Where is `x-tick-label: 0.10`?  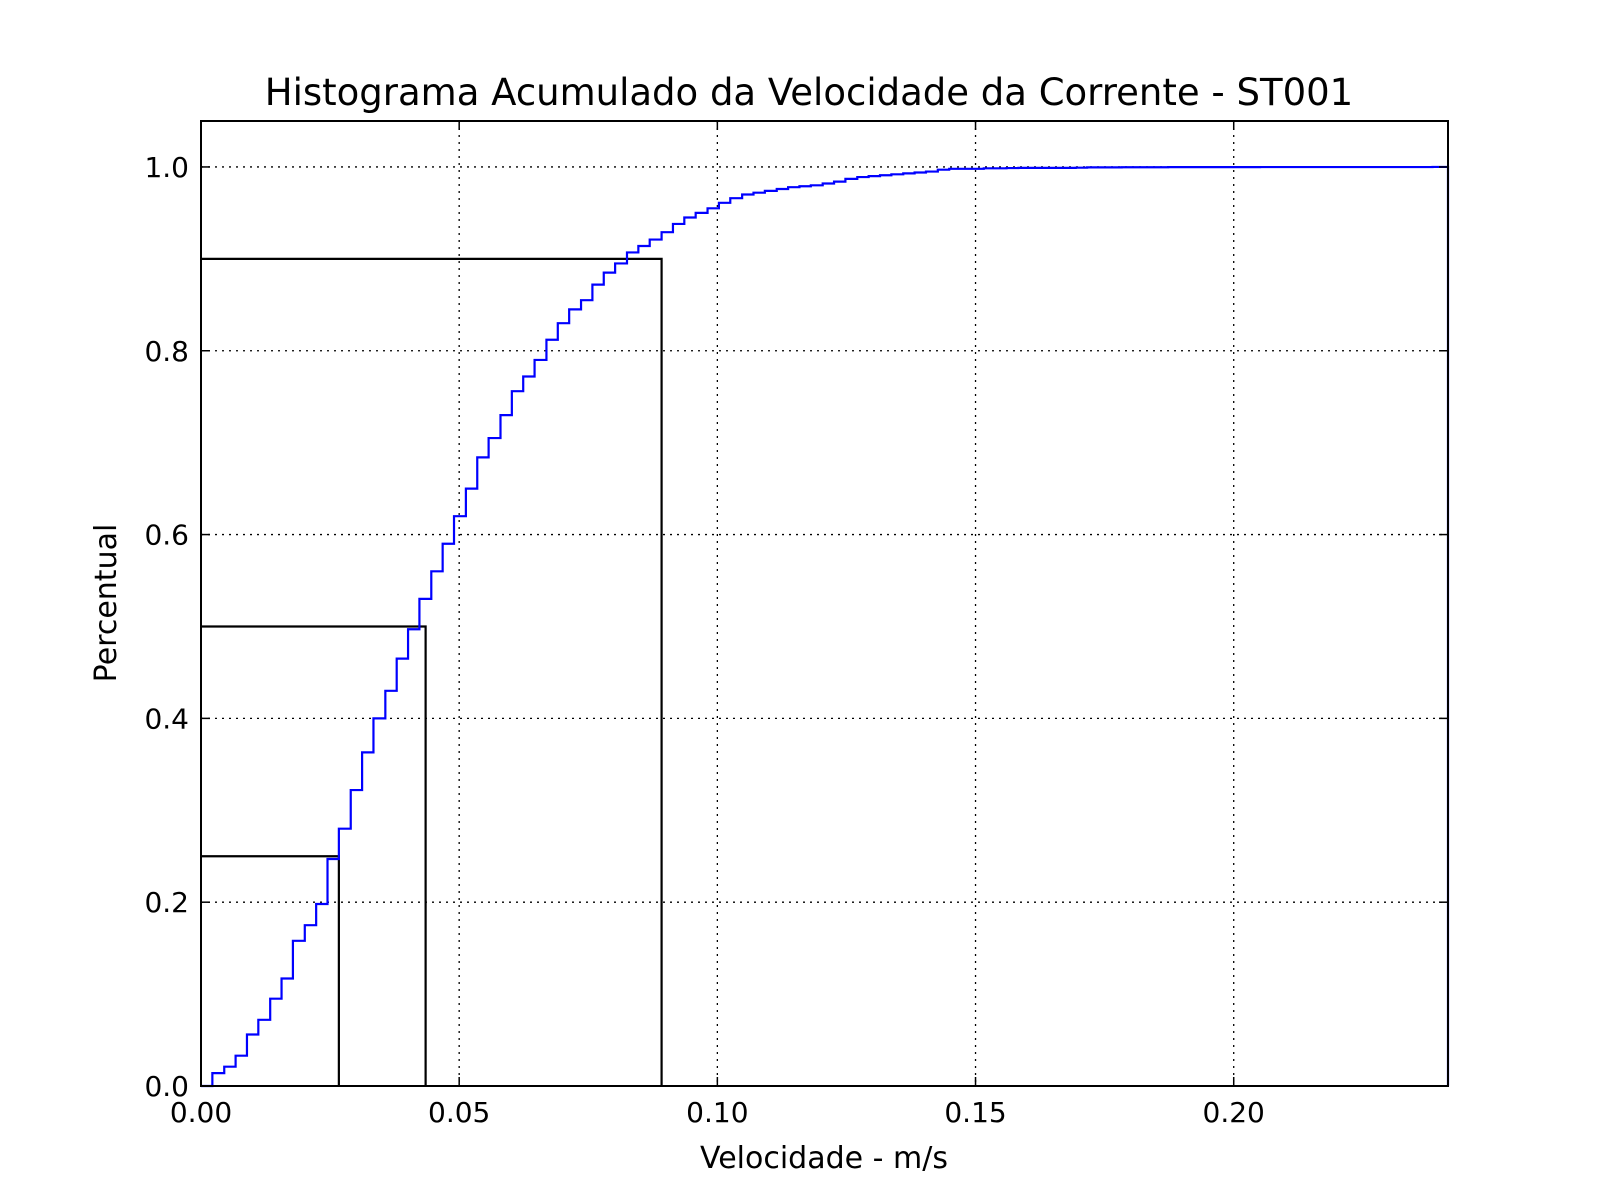 x-tick-label: 0.10 is located at coordinates (717, 1112).